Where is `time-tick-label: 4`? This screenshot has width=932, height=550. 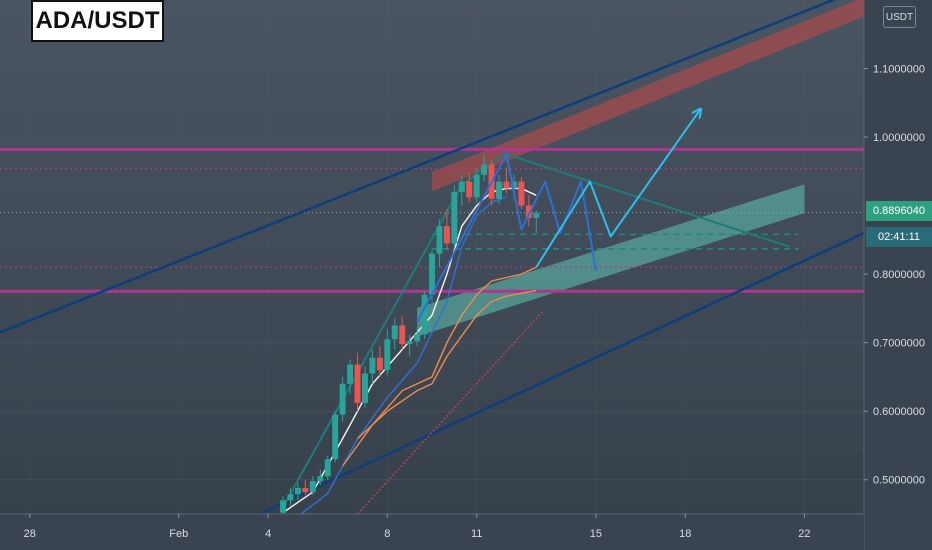 time-tick-label: 4 is located at coordinates (268, 534).